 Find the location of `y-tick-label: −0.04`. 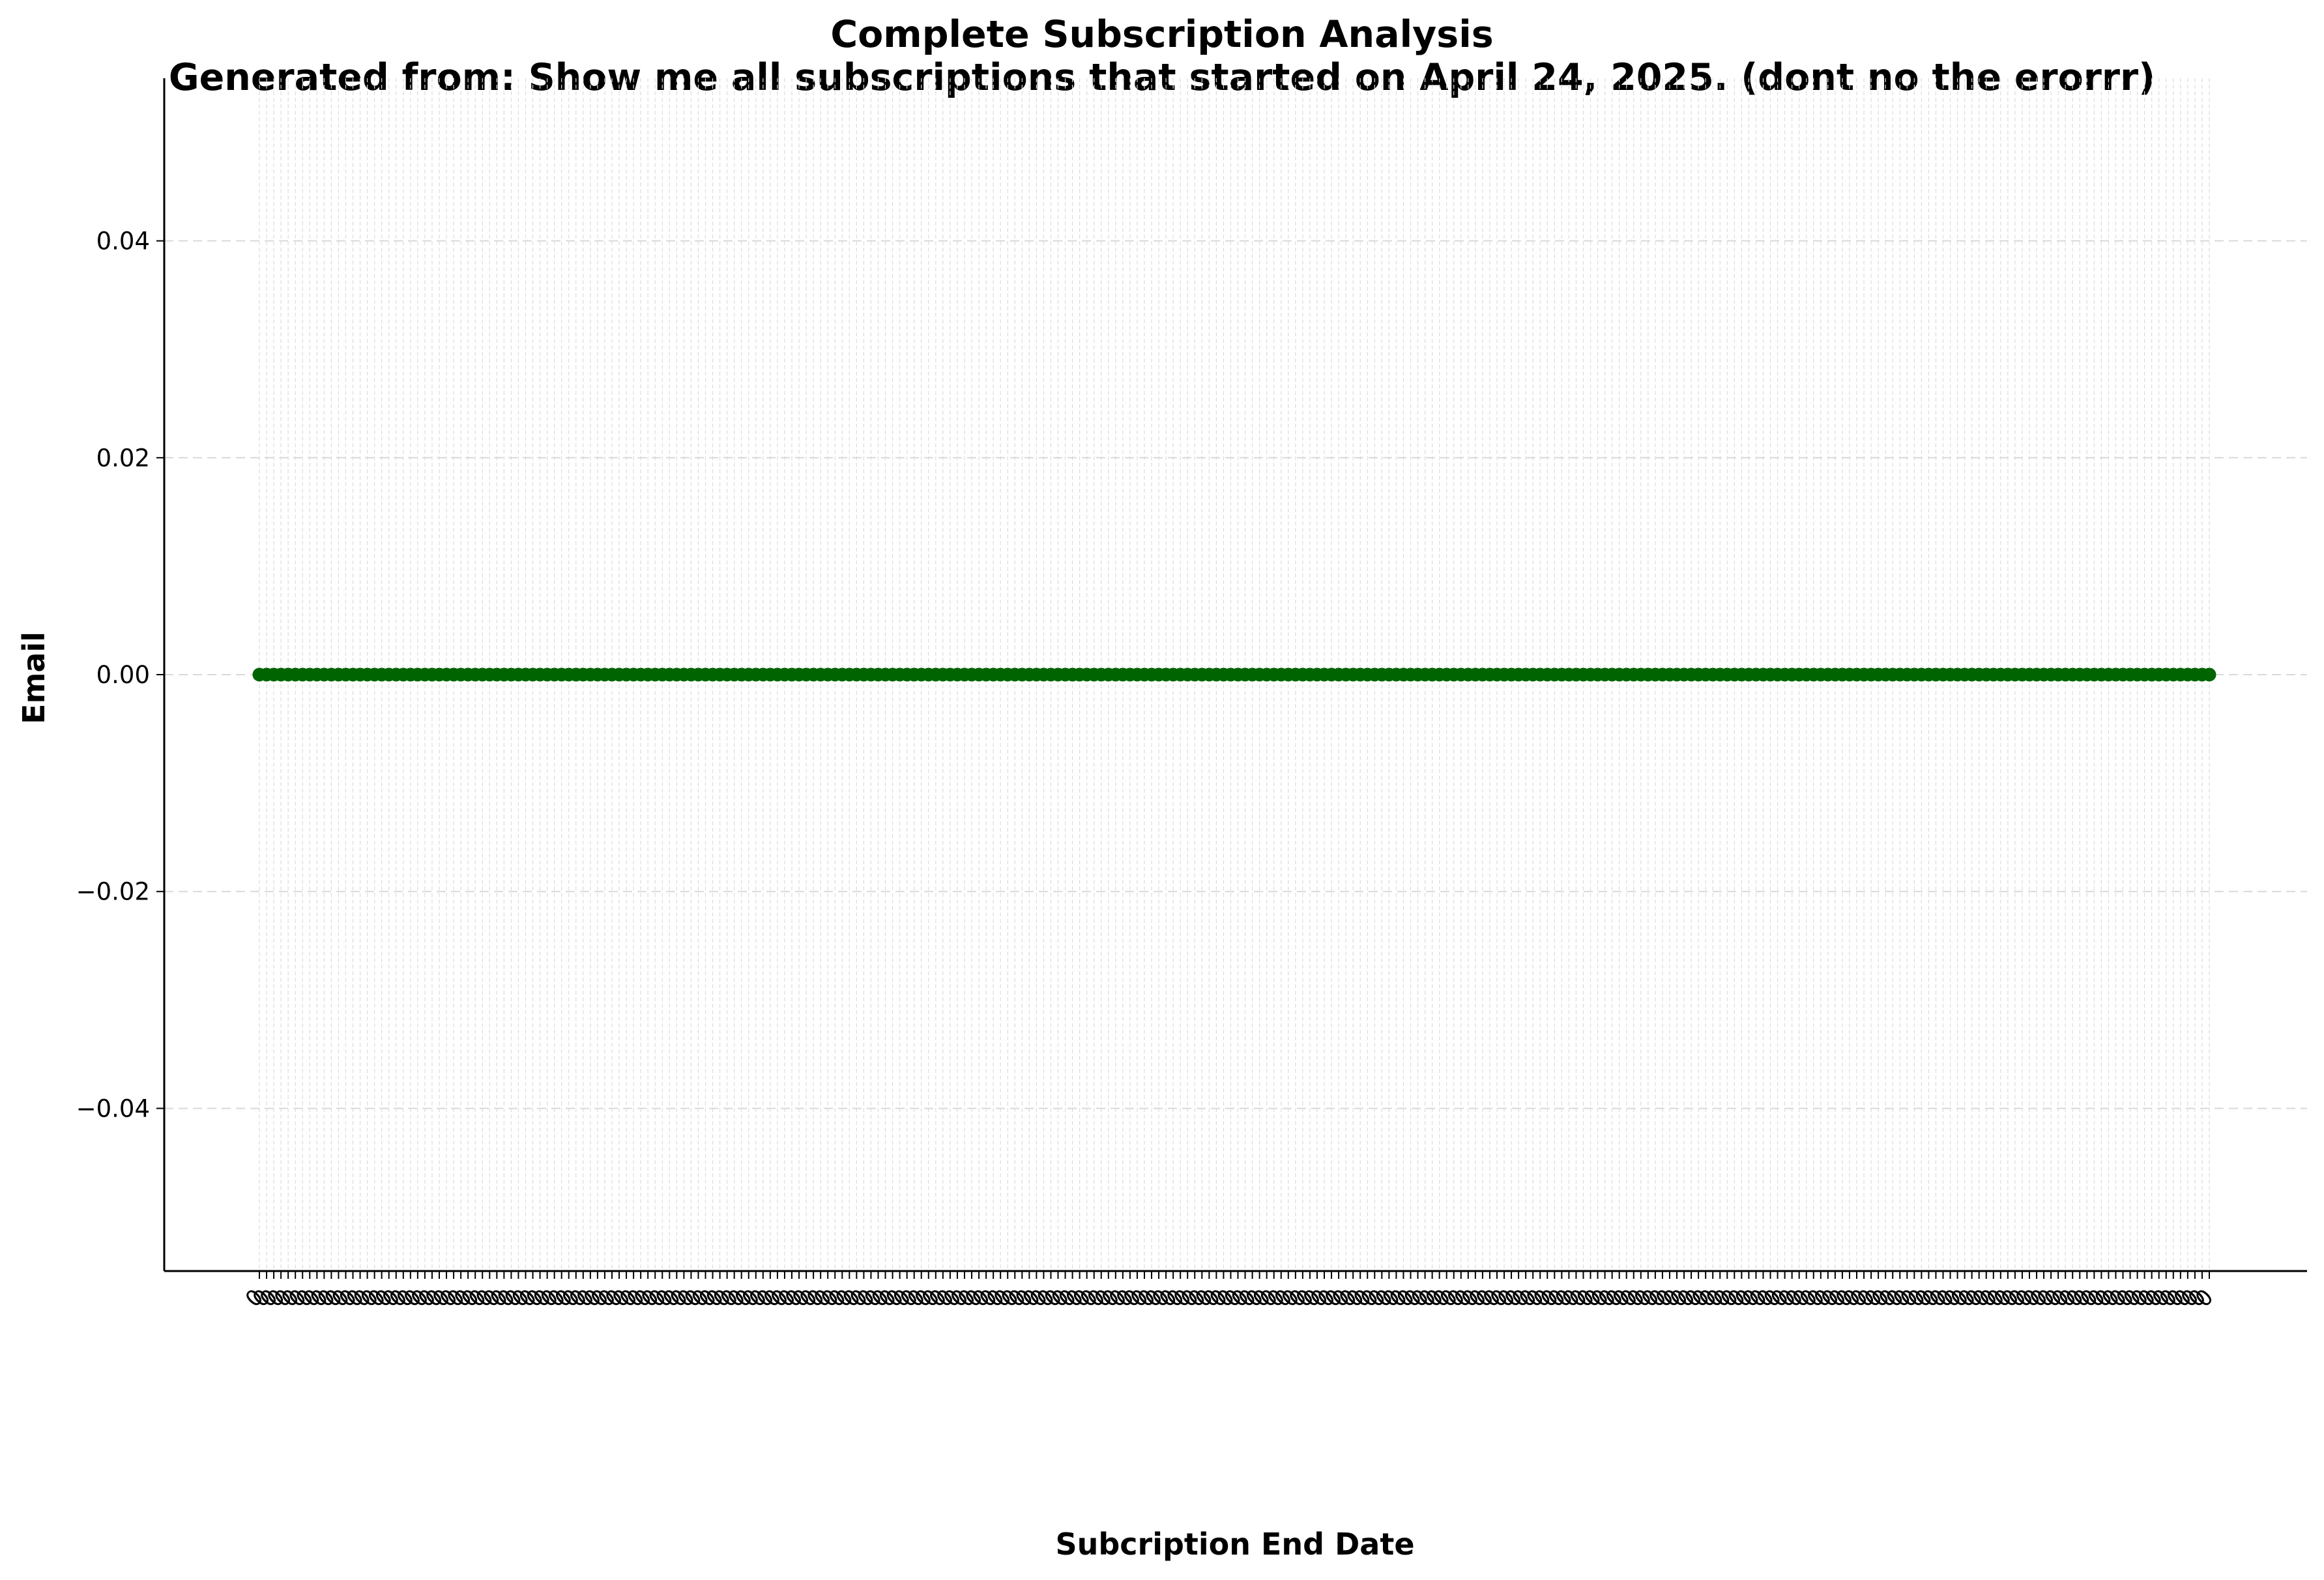

y-tick-label: −0.04 is located at coordinates (113, 1108).